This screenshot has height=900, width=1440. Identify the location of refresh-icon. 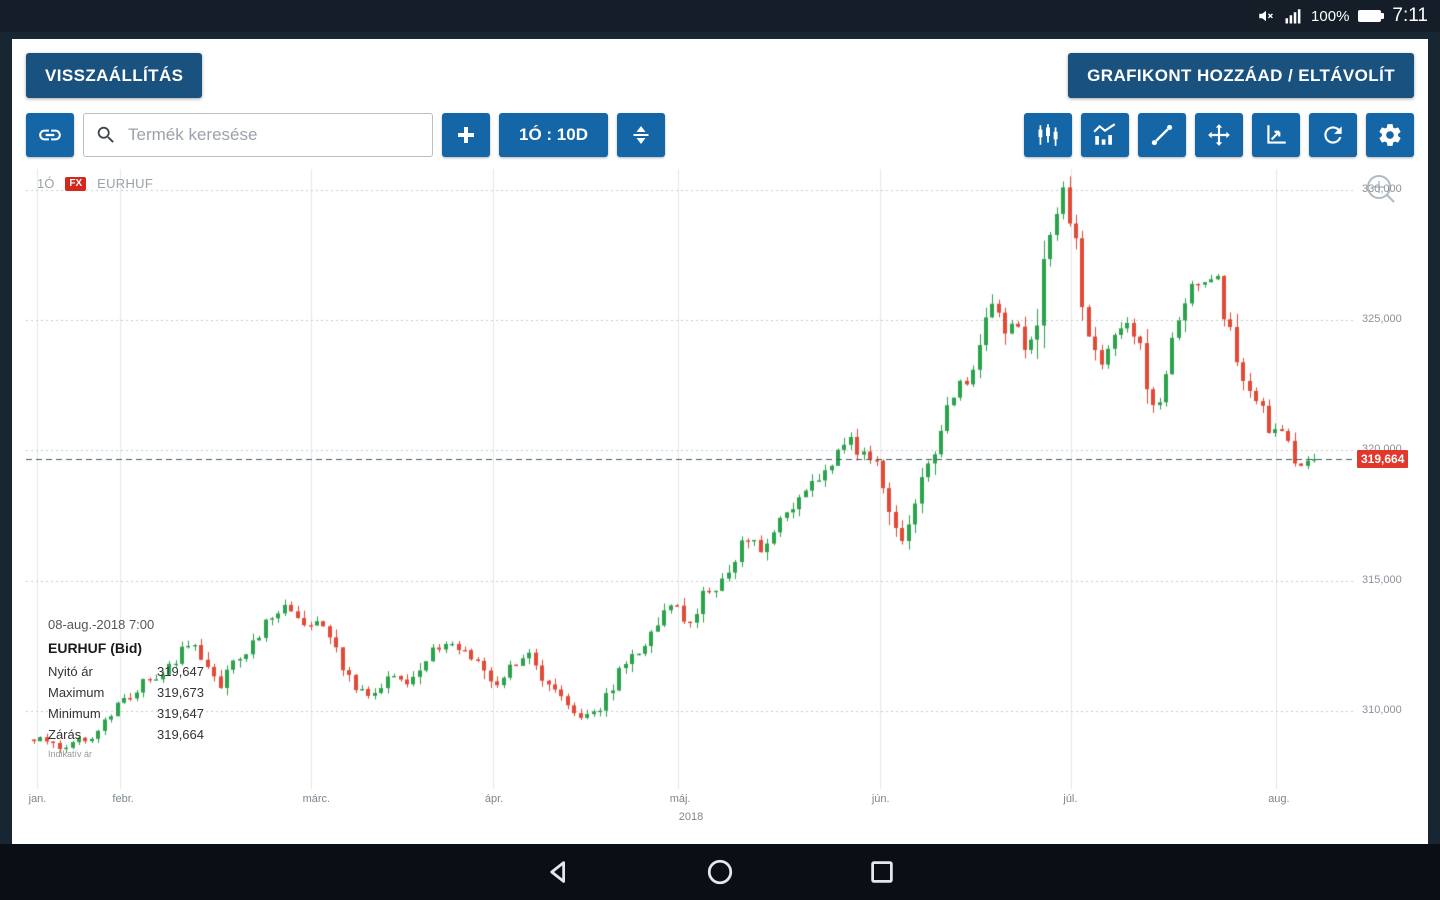
(1333, 135).